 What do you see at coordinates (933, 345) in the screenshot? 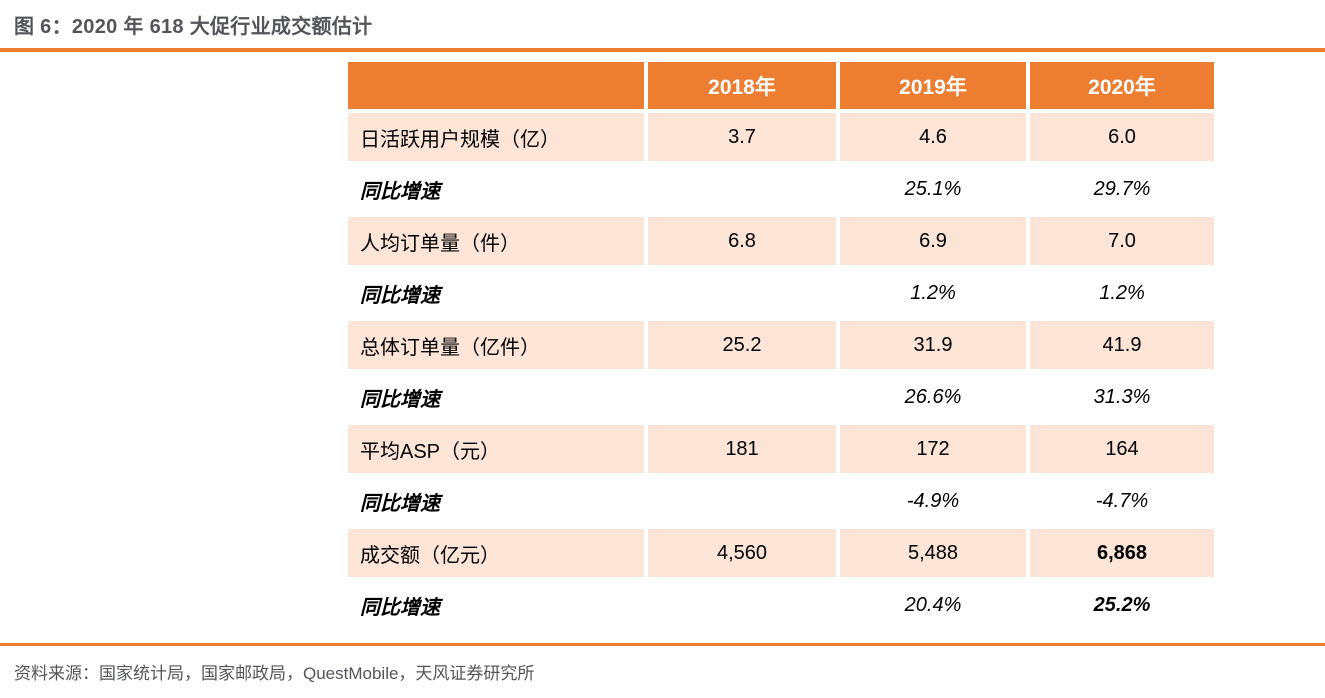
I see `cell-2019: 31.9` at bounding box center [933, 345].